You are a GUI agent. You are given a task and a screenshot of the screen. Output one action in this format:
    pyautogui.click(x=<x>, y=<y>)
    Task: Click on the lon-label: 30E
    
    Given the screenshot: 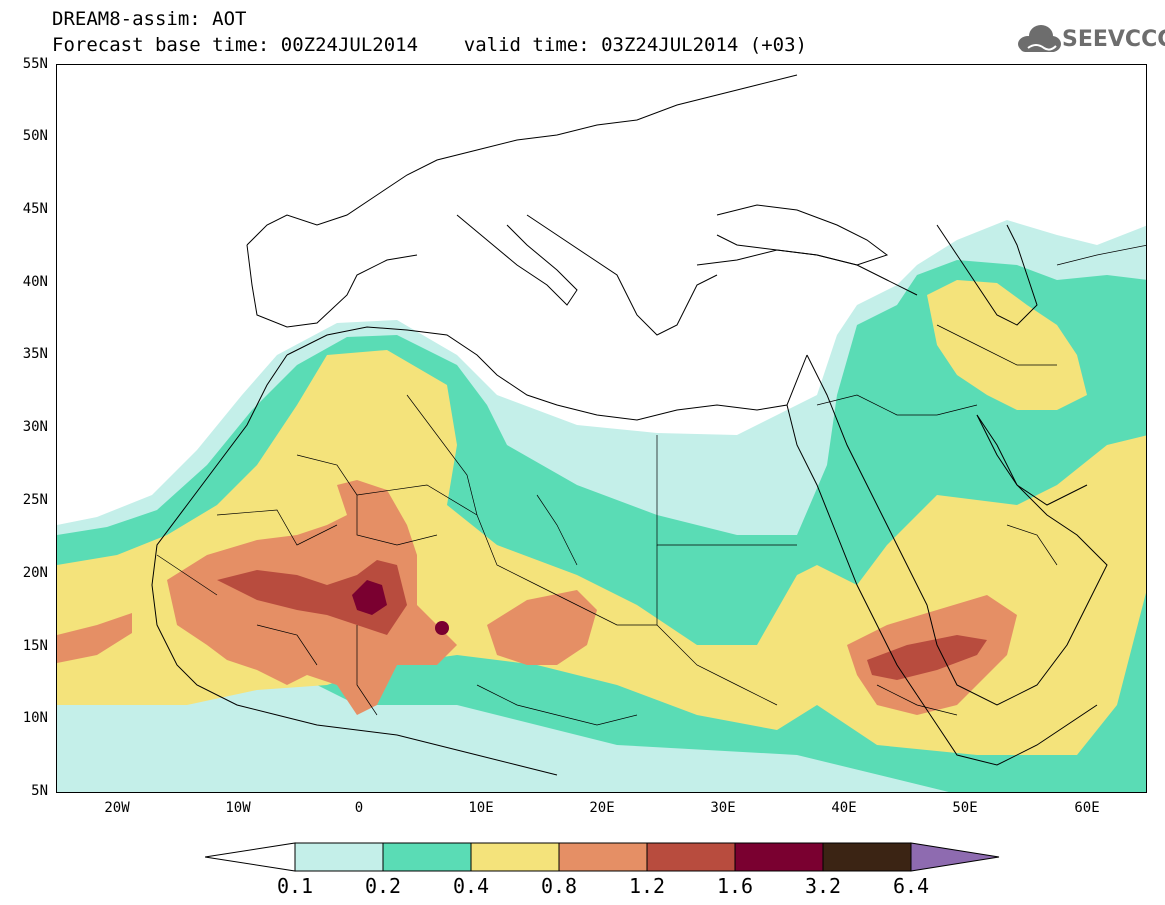 What is the action you would take?
    pyautogui.click(x=723, y=808)
    